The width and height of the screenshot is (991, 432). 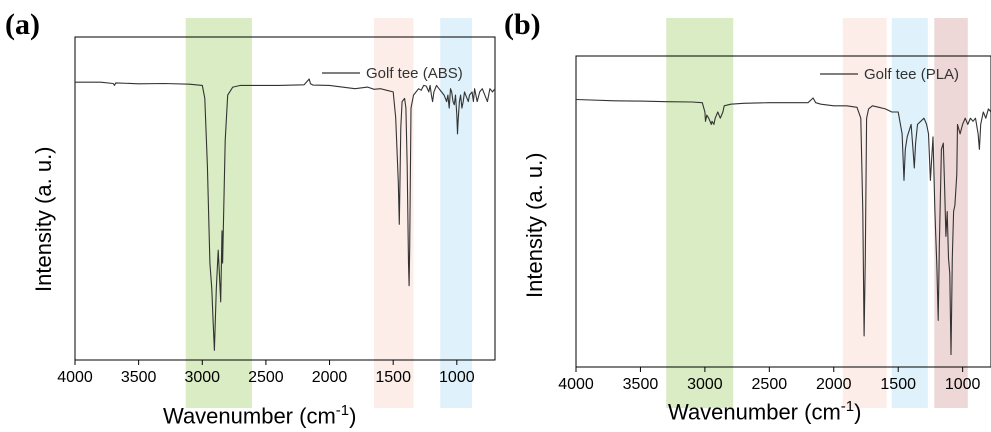 What do you see at coordinates (754, 412) in the screenshot?
I see `x-axis-label-b-text: Wavenumber (cm` at bounding box center [754, 412].